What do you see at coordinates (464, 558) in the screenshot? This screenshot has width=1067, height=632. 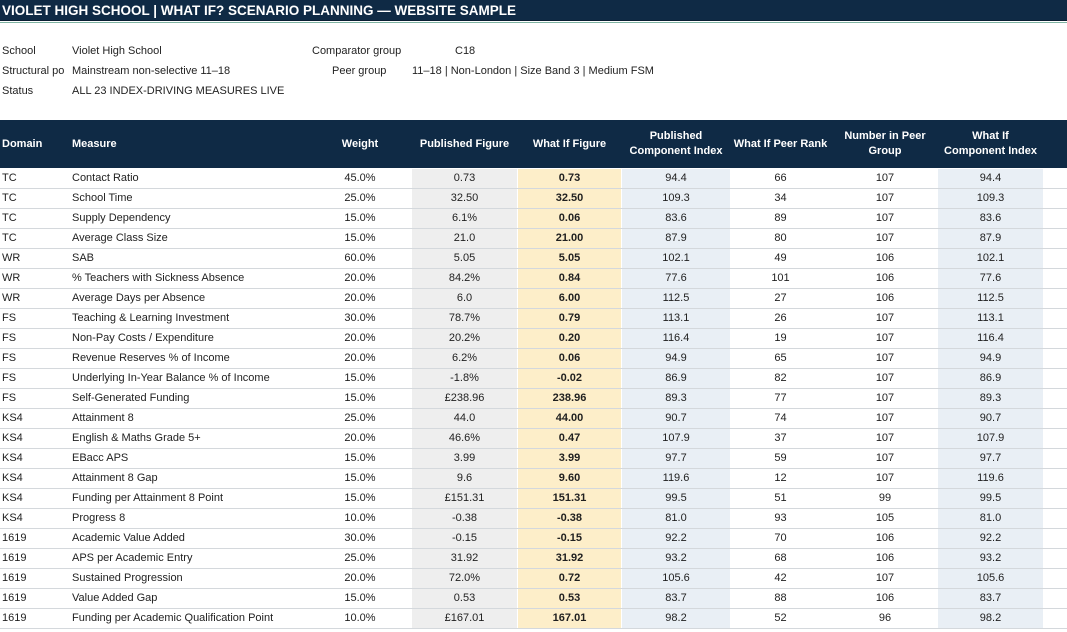 I see `cell-published-figure: 31.92` at bounding box center [464, 558].